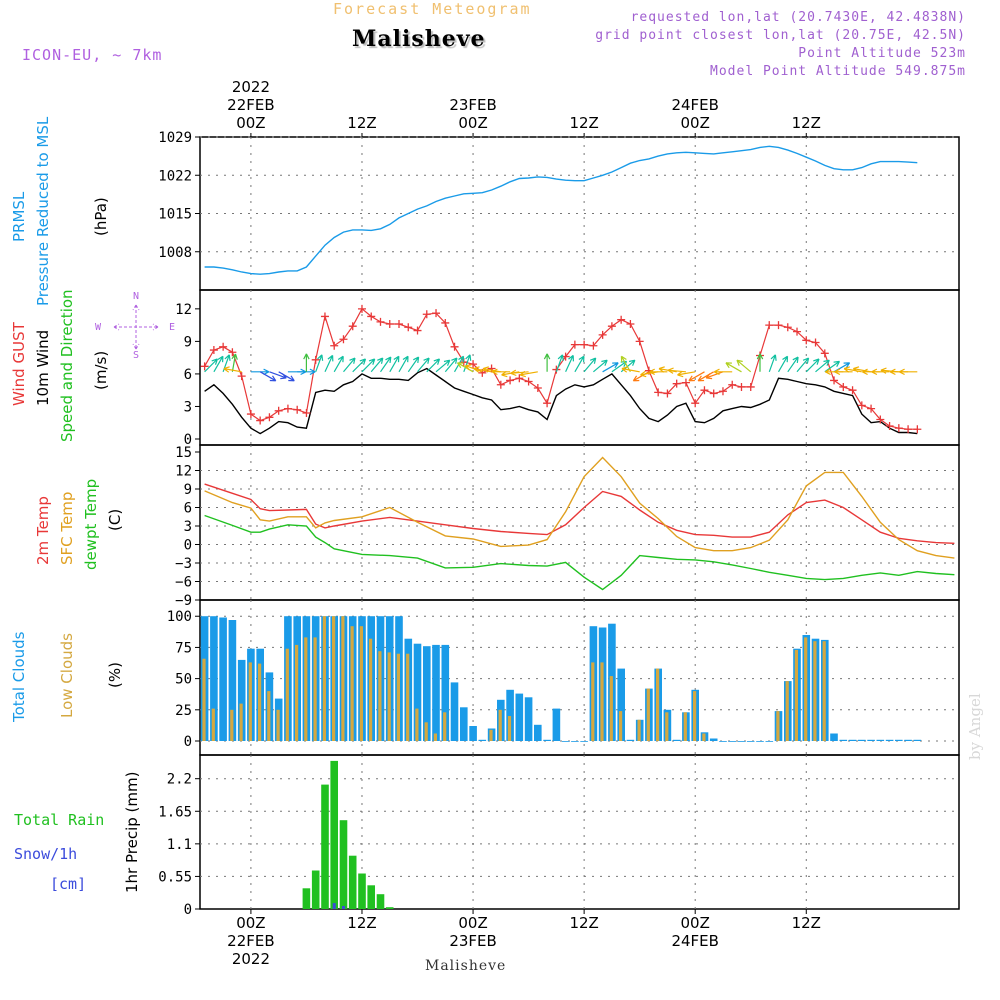  What do you see at coordinates (188, 407) in the screenshot?
I see `y-tick-label: 3` at bounding box center [188, 407].